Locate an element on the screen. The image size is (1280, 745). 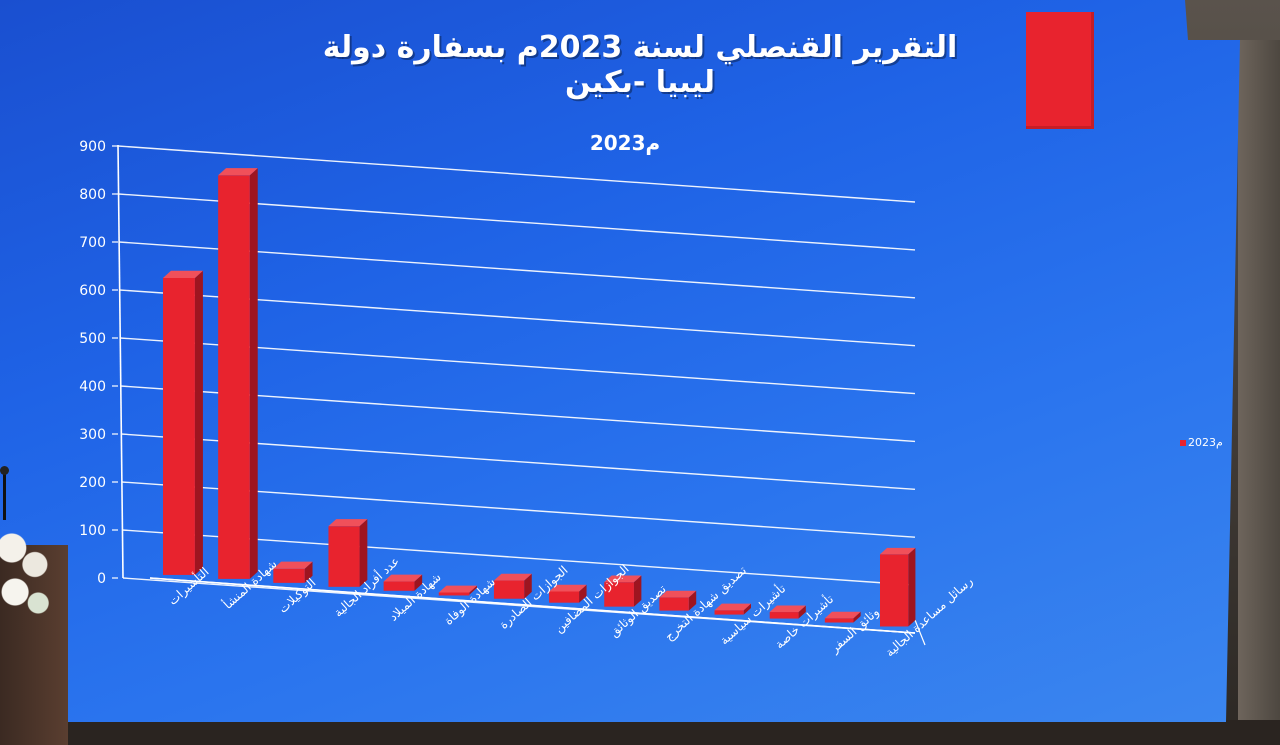
grid-line is located at coordinates (516, 174).